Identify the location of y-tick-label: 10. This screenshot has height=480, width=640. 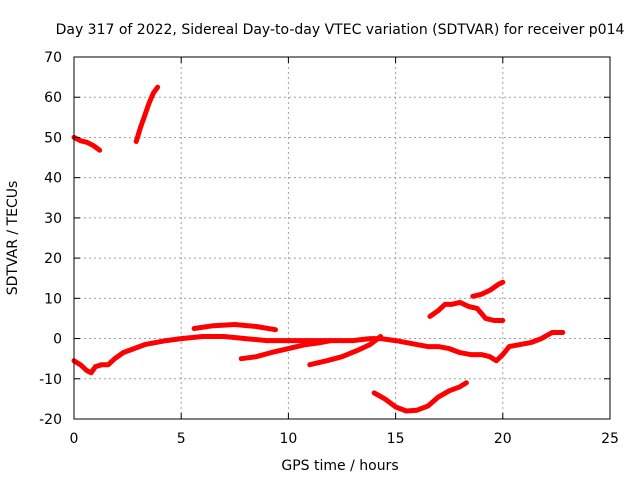
(53, 299).